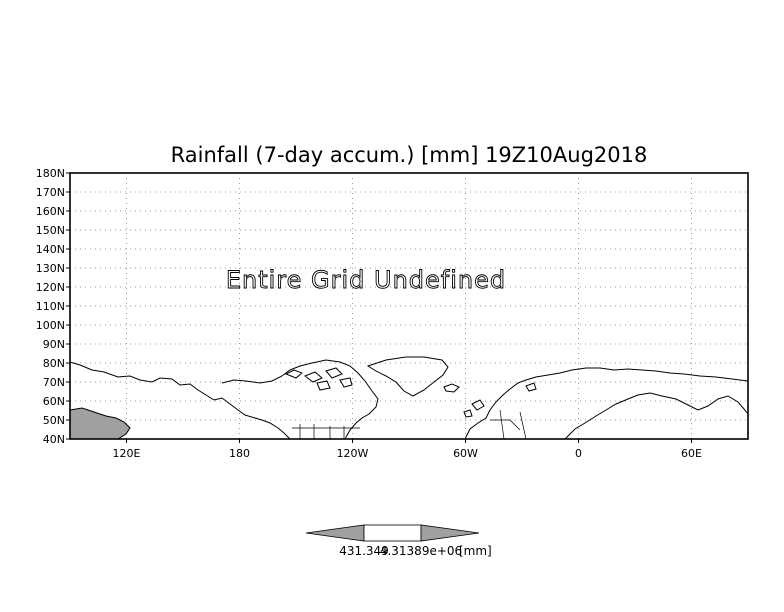  What do you see at coordinates (450, 533) in the screenshot?
I see `colorbar-right-triangle` at bounding box center [450, 533].